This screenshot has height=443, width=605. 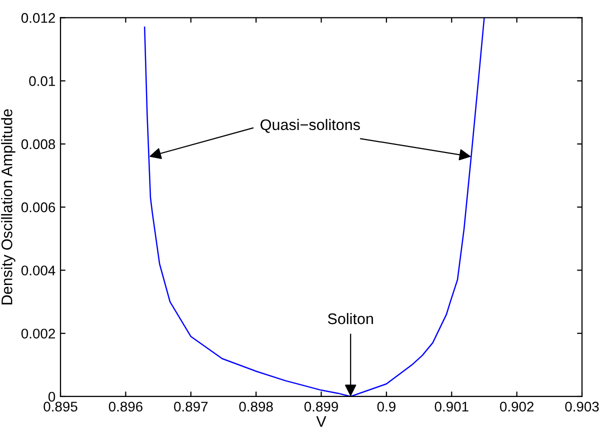 What do you see at coordinates (321, 407) in the screenshot?
I see `x-tick-label: 0.899` at bounding box center [321, 407].